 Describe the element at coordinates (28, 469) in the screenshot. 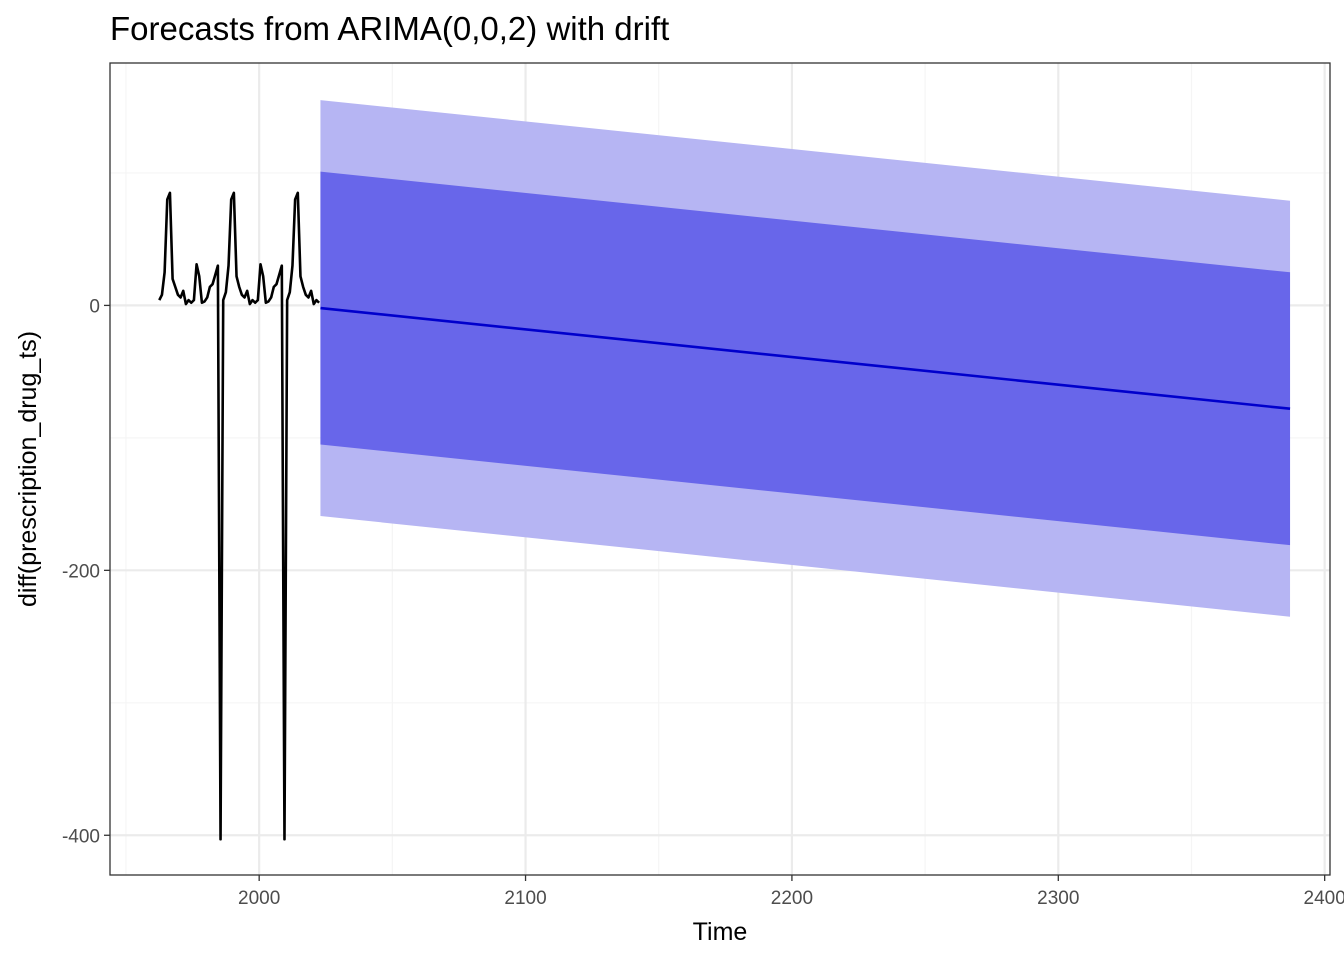

I see `y-axis-title: diff(prescription_drug_ts)` at that location.